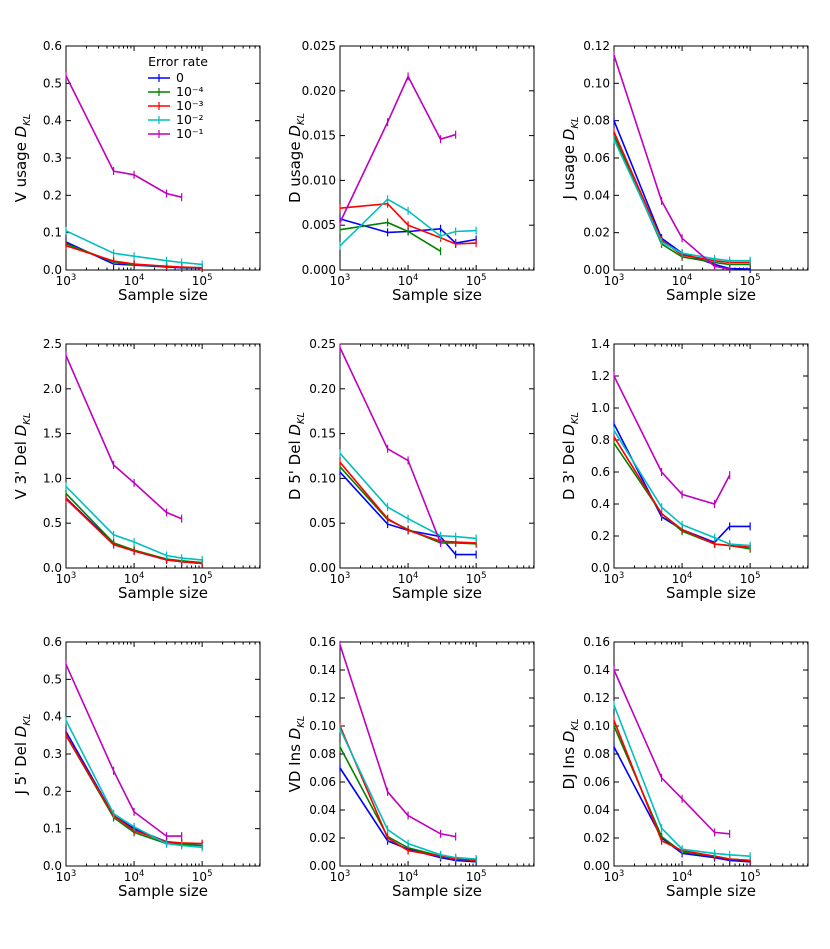 The height and width of the screenshot is (949, 830). I want to click on y-axis-label: DJ Ins DKL, so click(570, 754).